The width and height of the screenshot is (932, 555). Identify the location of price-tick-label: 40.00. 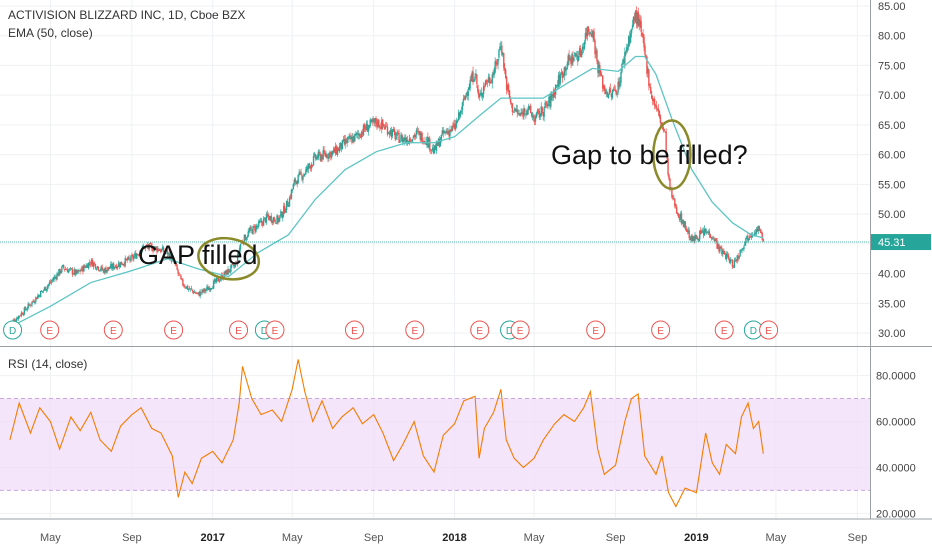
(892, 275).